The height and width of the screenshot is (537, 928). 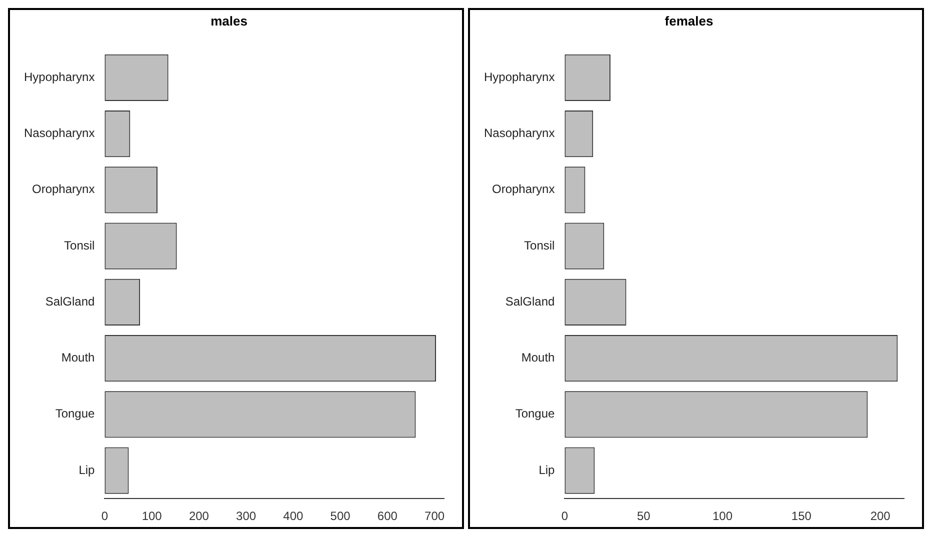 What do you see at coordinates (246, 516) in the screenshot?
I see `x-tick-label: 300` at bounding box center [246, 516].